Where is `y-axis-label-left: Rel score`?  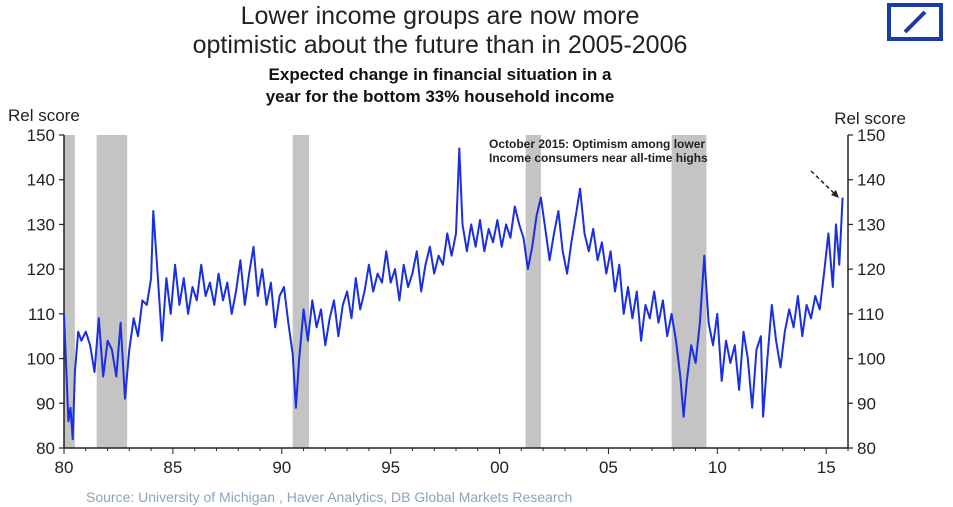 y-axis-label-left: Rel score is located at coordinates (44, 115).